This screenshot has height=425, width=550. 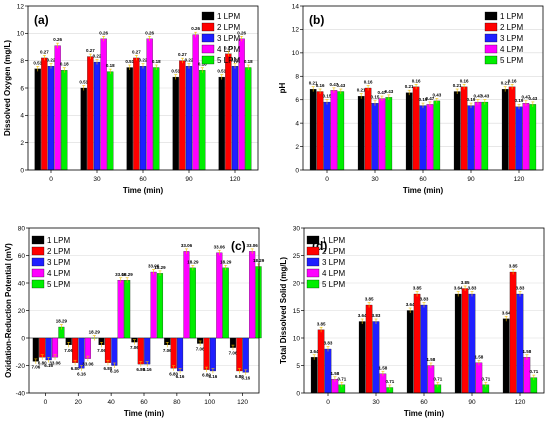 What do you see at coordinates (22, 61) in the screenshot?
I see `y-tick-label: 8` at bounding box center [22, 61].